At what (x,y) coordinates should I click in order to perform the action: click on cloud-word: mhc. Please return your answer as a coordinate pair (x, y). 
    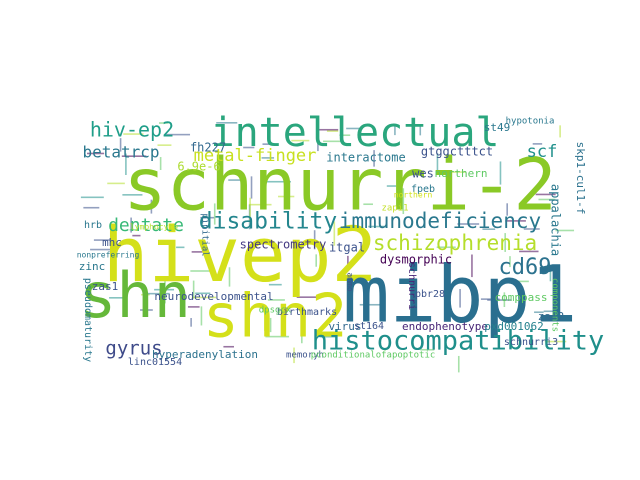
    Looking at the image, I should click on (112, 242).